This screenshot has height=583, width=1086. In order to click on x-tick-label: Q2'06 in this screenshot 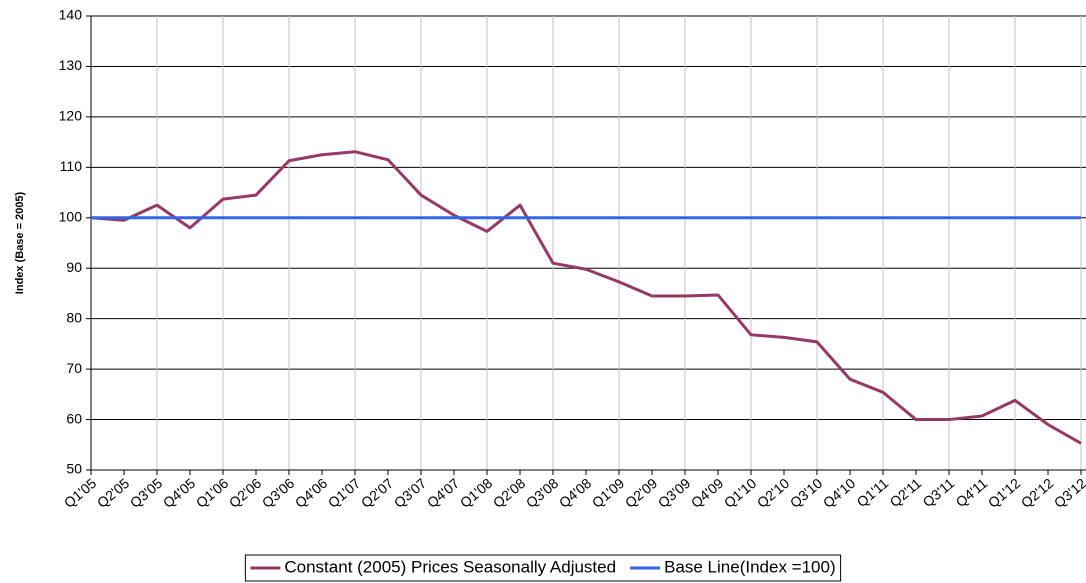, I will do `click(245, 493)`.